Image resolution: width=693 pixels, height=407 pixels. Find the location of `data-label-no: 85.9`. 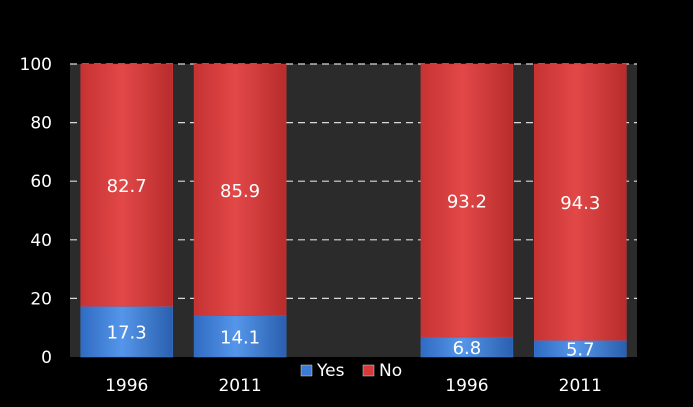

data-label-no: 85.9 is located at coordinates (240, 191).